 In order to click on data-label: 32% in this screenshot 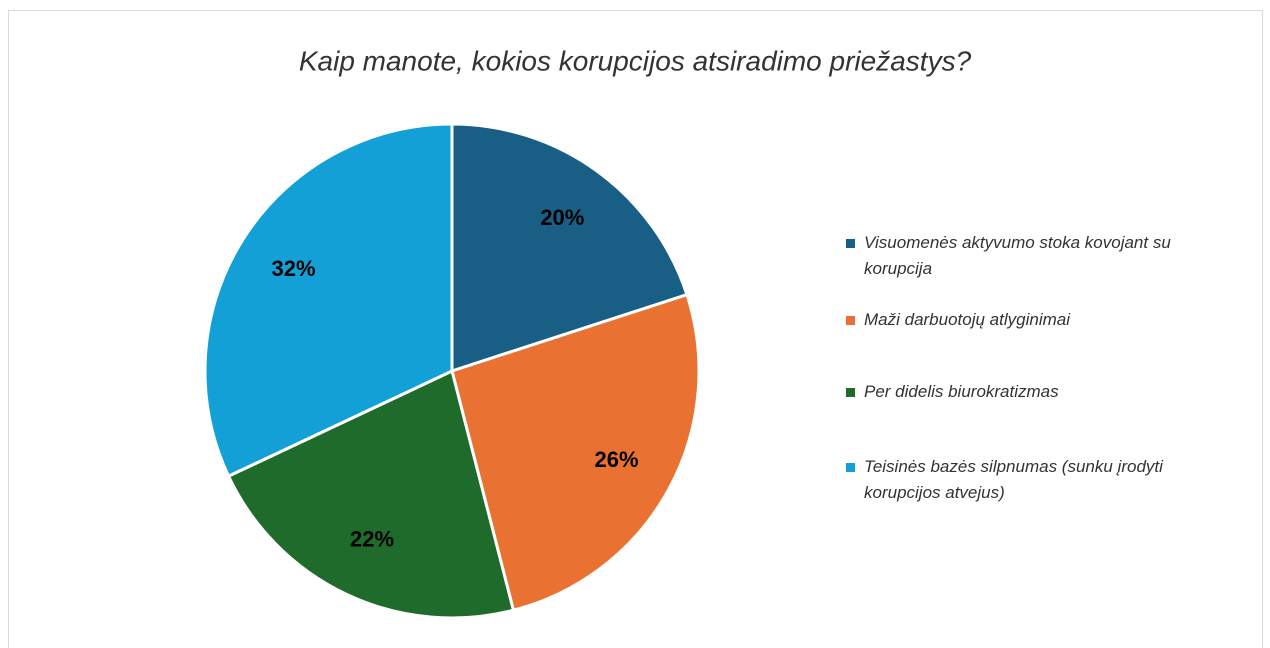, I will do `click(293, 268)`.